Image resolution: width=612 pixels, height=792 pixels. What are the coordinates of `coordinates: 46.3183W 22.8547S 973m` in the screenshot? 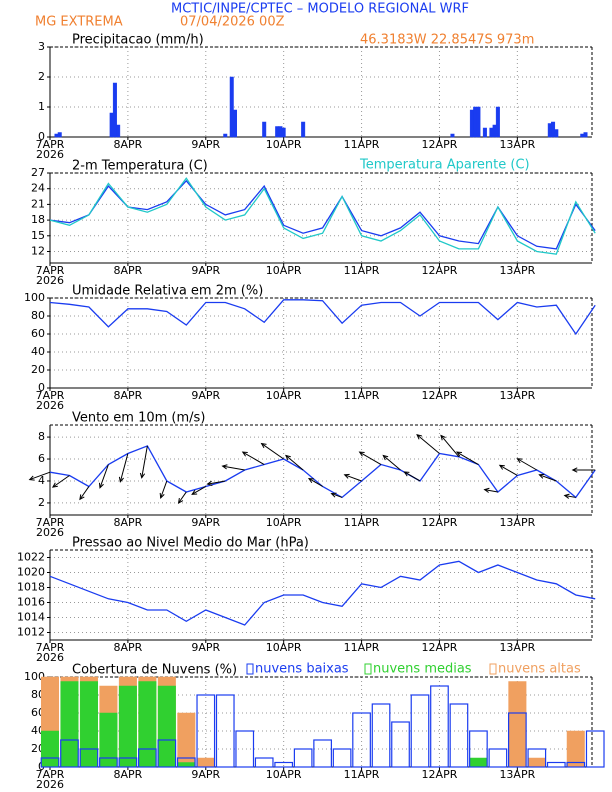 It's located at (447, 40).